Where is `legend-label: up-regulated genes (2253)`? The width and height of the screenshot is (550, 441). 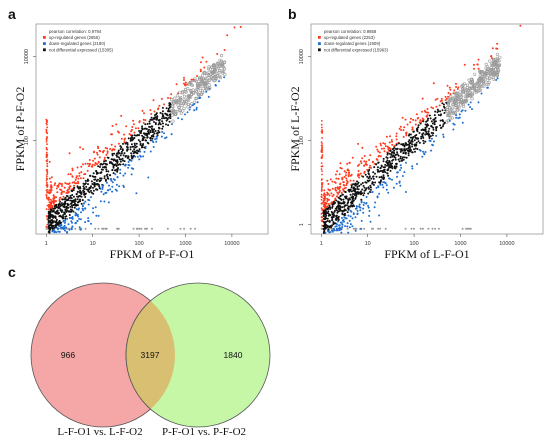
legend-label: up-regulated genes (2253) is located at coordinates (349, 37).